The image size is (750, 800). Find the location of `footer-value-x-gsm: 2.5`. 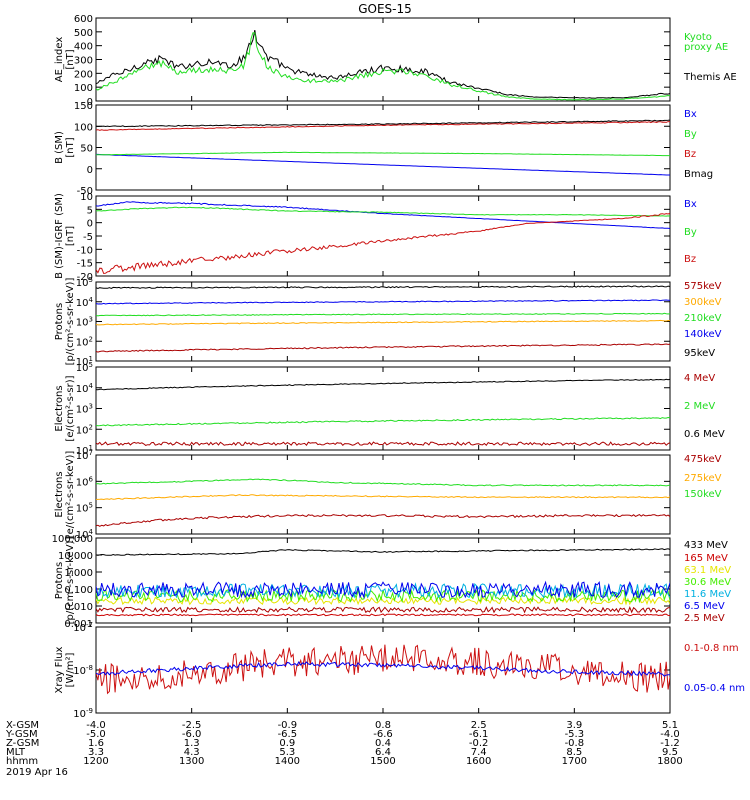

footer-value-x-gsm: 2.5 is located at coordinates (479, 725).